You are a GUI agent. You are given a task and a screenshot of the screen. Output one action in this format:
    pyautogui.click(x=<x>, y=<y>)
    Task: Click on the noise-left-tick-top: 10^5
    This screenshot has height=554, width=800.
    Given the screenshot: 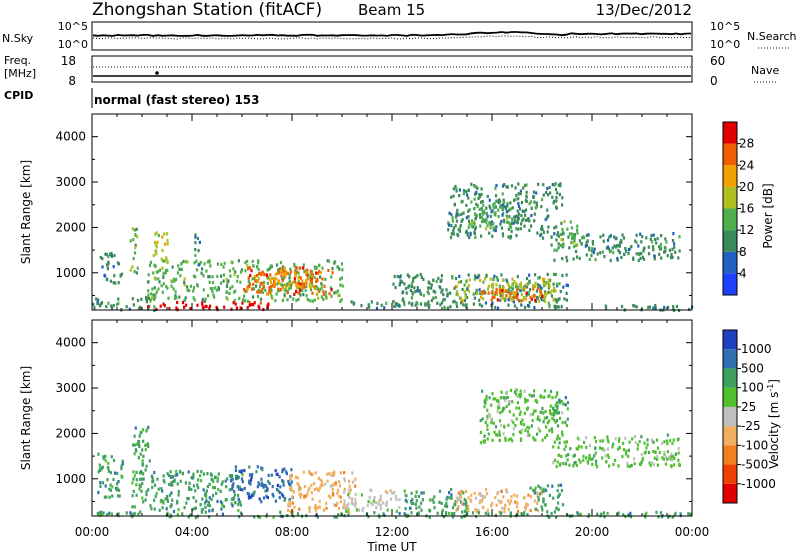 What is the action you would take?
    pyautogui.click(x=73, y=26)
    